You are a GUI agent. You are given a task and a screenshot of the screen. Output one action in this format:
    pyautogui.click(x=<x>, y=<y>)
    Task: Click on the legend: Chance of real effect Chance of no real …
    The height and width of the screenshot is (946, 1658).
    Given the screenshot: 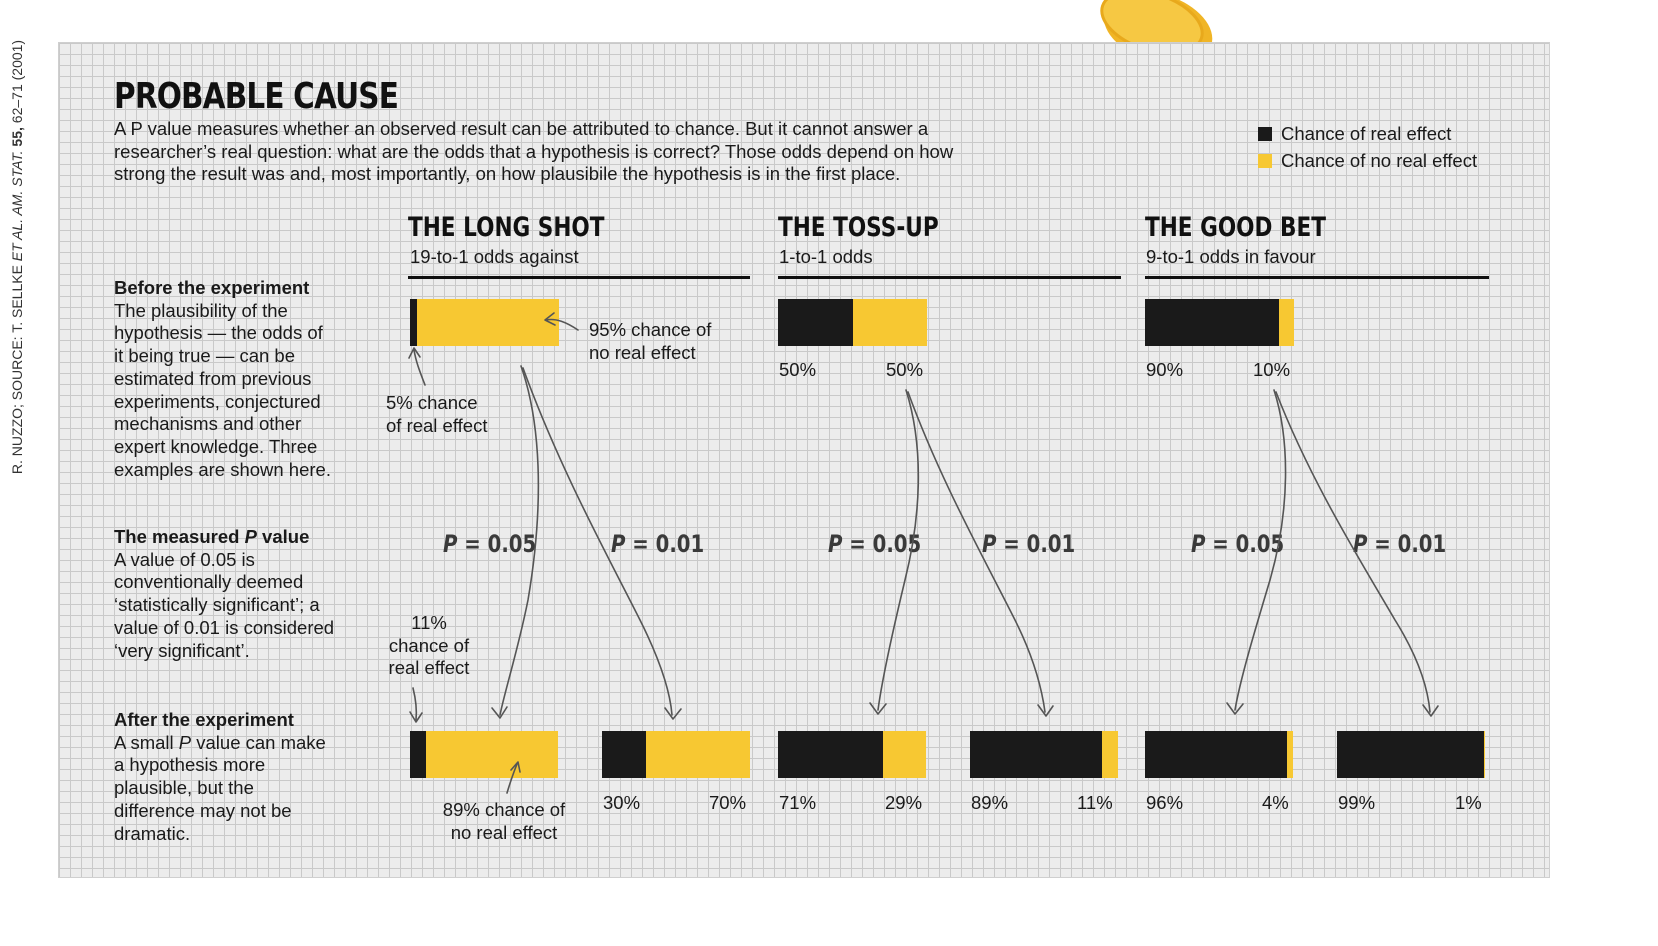 What is the action you would take?
    pyautogui.click(x=1367, y=147)
    